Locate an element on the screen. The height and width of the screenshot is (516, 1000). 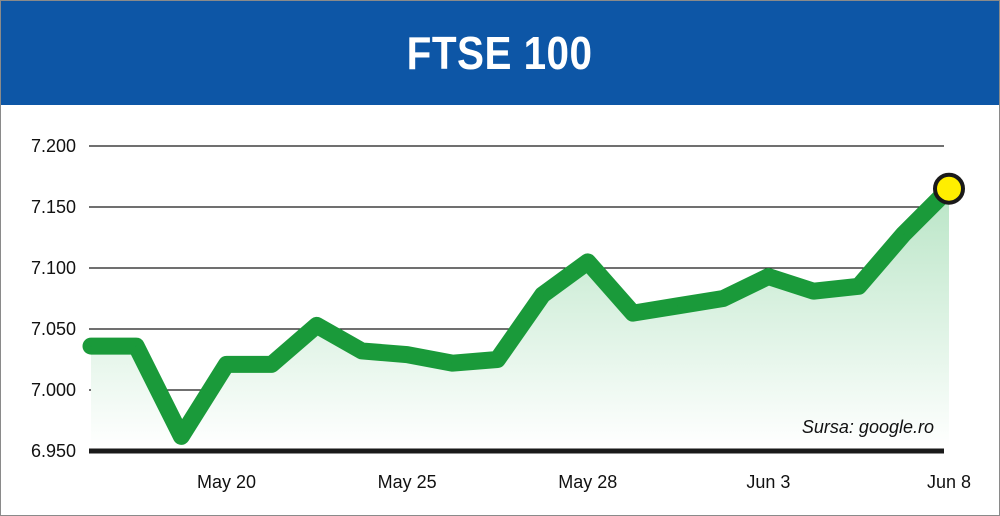
x-tick-label: May 20 is located at coordinates (226, 482).